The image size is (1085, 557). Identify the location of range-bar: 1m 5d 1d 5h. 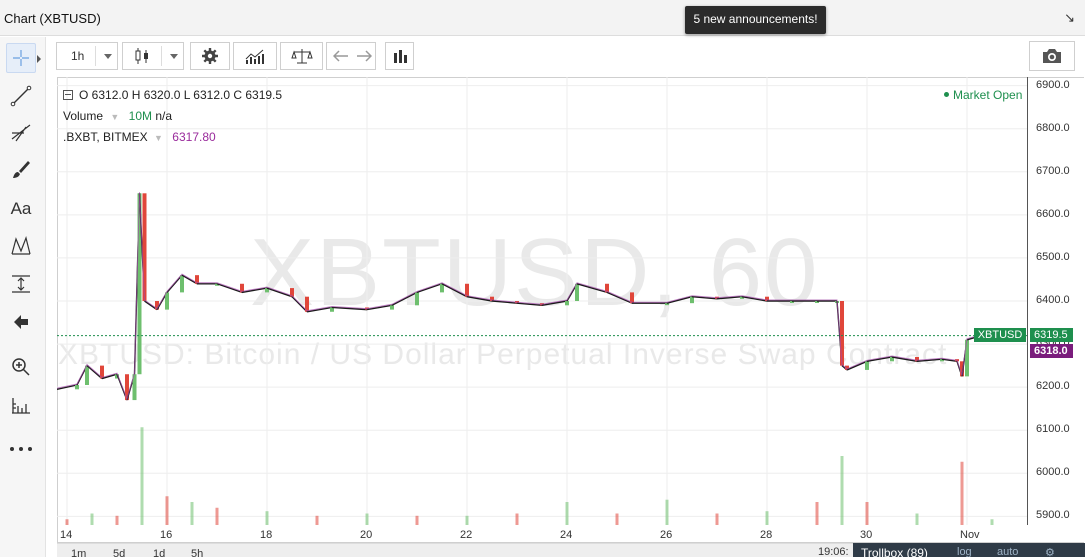
(571, 550).